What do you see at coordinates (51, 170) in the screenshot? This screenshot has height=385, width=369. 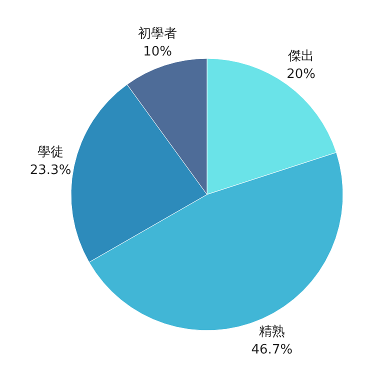 I see `data-label: 23.3%` at bounding box center [51, 170].